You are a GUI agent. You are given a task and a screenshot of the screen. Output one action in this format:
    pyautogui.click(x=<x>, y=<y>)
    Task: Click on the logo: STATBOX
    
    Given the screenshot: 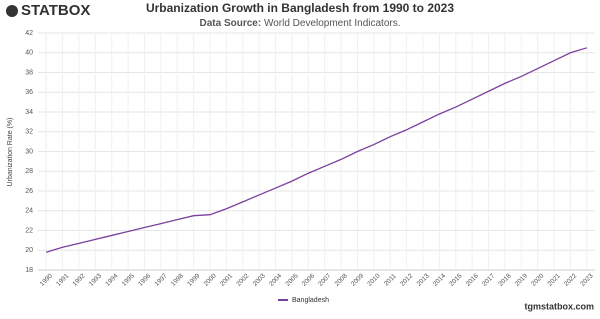 What is the action you would take?
    pyautogui.click(x=48, y=10)
    